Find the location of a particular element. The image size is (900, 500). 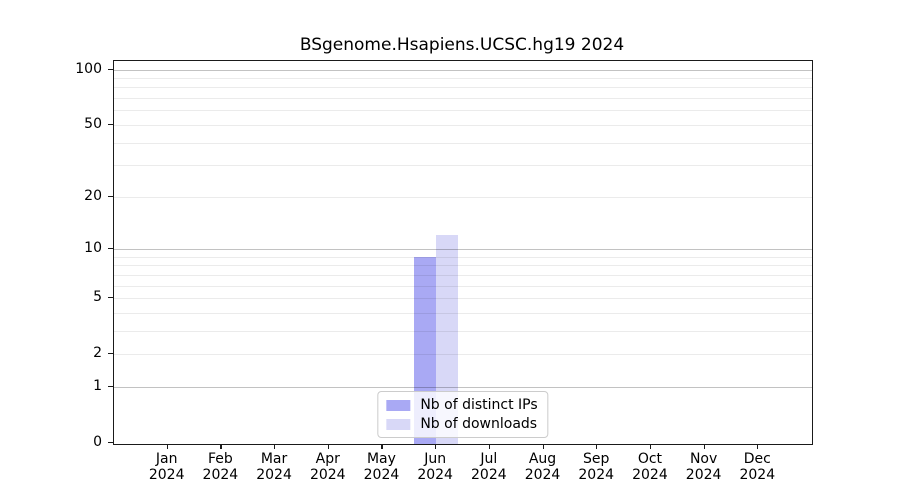

y-tick-label: 2 is located at coordinates (97, 353).